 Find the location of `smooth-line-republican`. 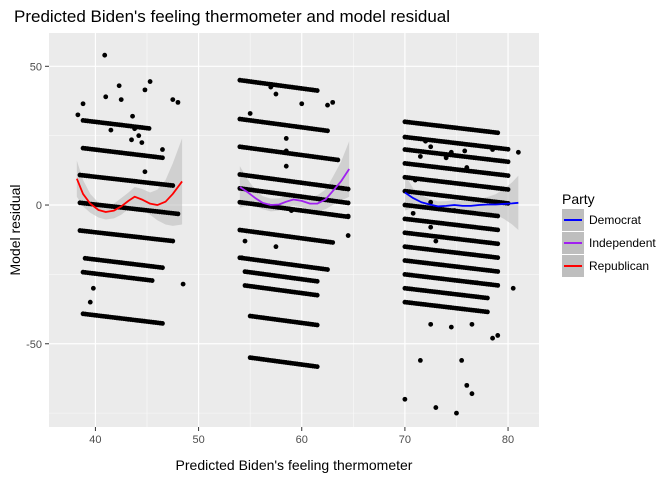

smooth-line-republican is located at coordinates (129, 195).